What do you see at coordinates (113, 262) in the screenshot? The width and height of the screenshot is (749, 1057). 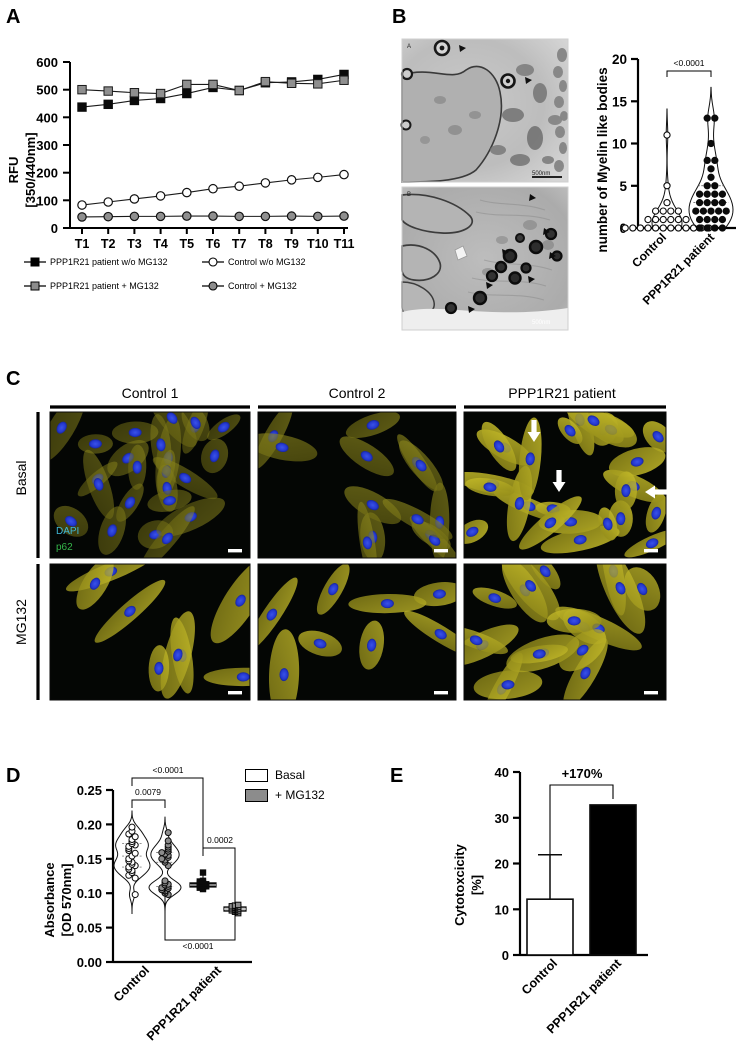 I see `legend-item-0: PPP1R21 patient w/o MG132` at bounding box center [113, 262].